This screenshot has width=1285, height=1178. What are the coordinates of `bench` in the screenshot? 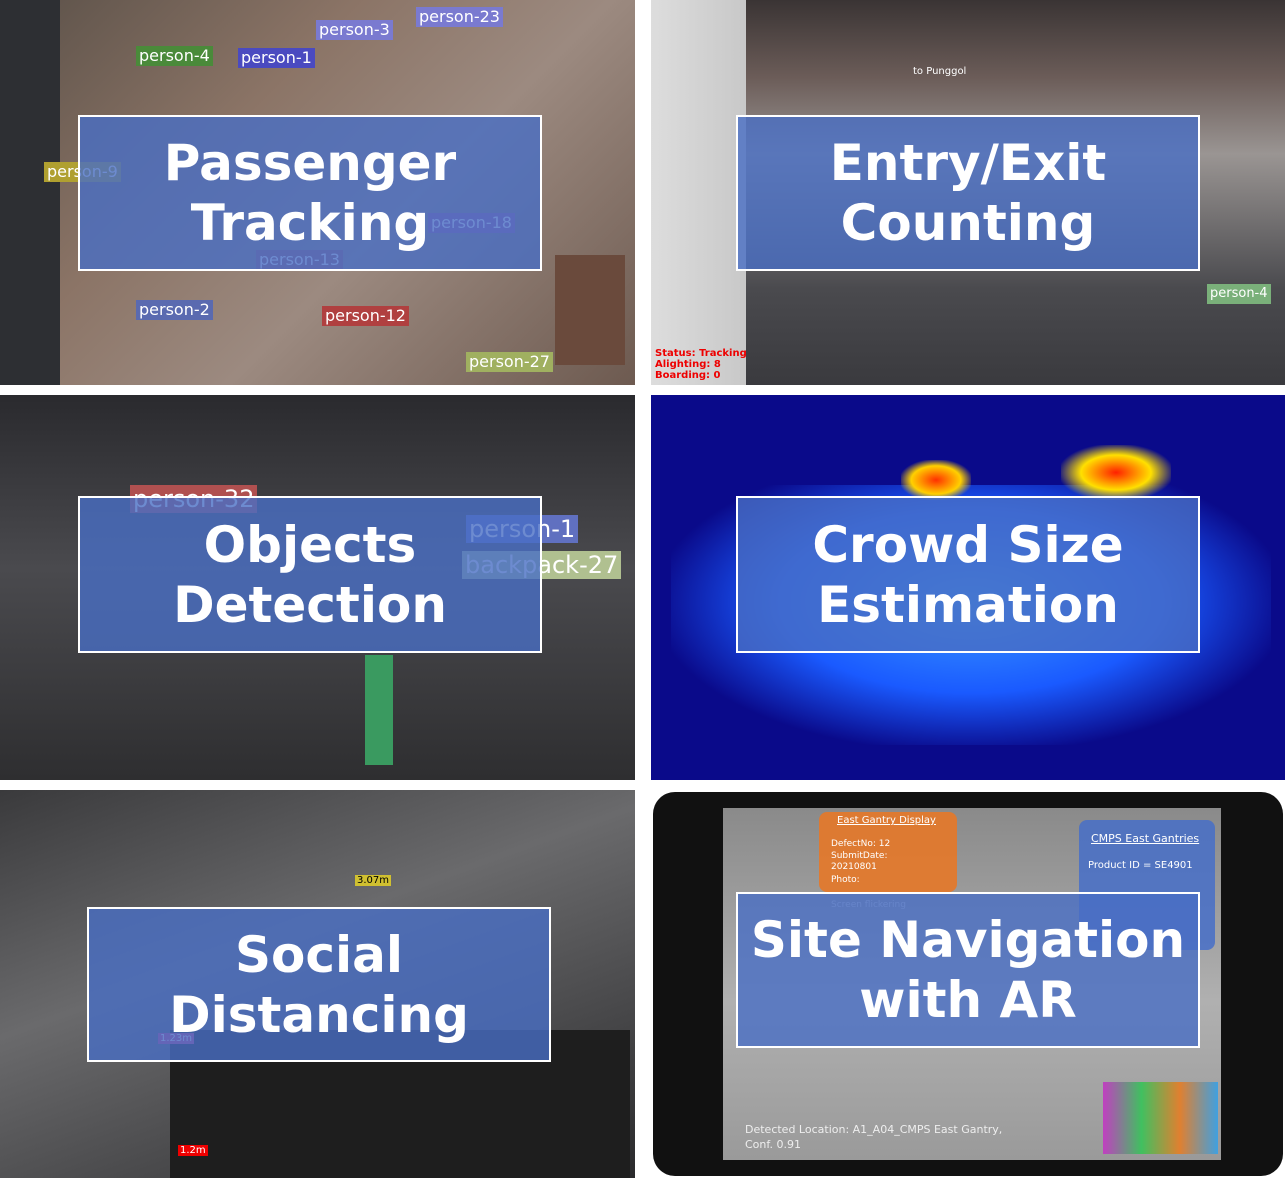 It's located at (590, 310).